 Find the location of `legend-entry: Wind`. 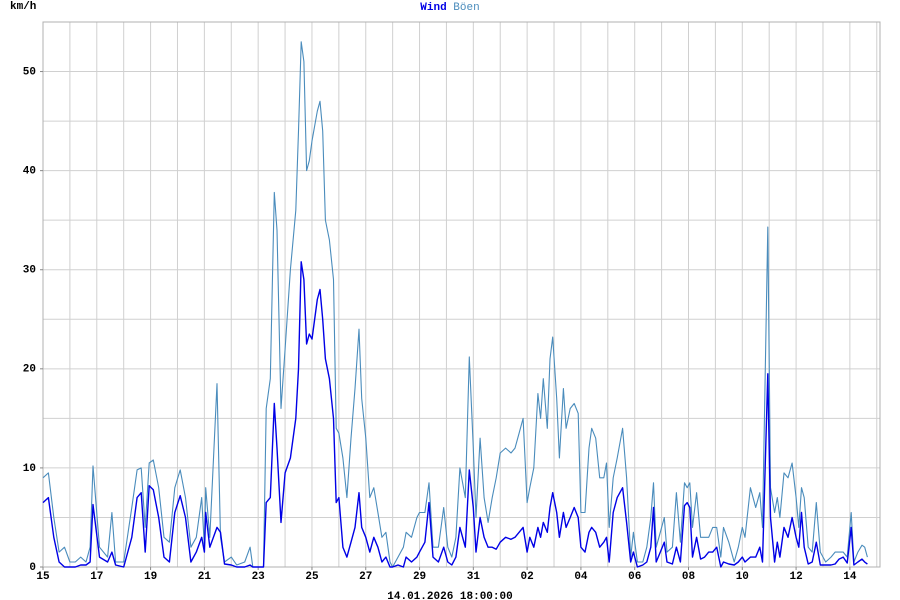

legend-entry: Wind is located at coordinates (433, 8).